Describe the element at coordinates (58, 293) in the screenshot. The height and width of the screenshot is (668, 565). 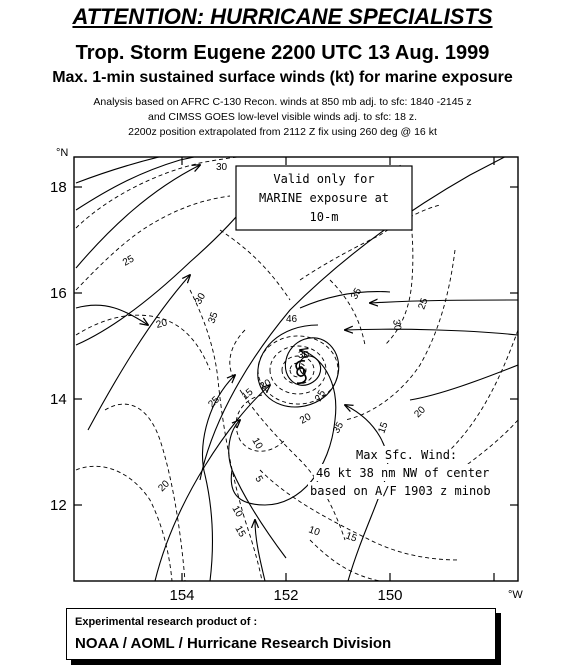
I see `lat-tick-label: 16` at that location.